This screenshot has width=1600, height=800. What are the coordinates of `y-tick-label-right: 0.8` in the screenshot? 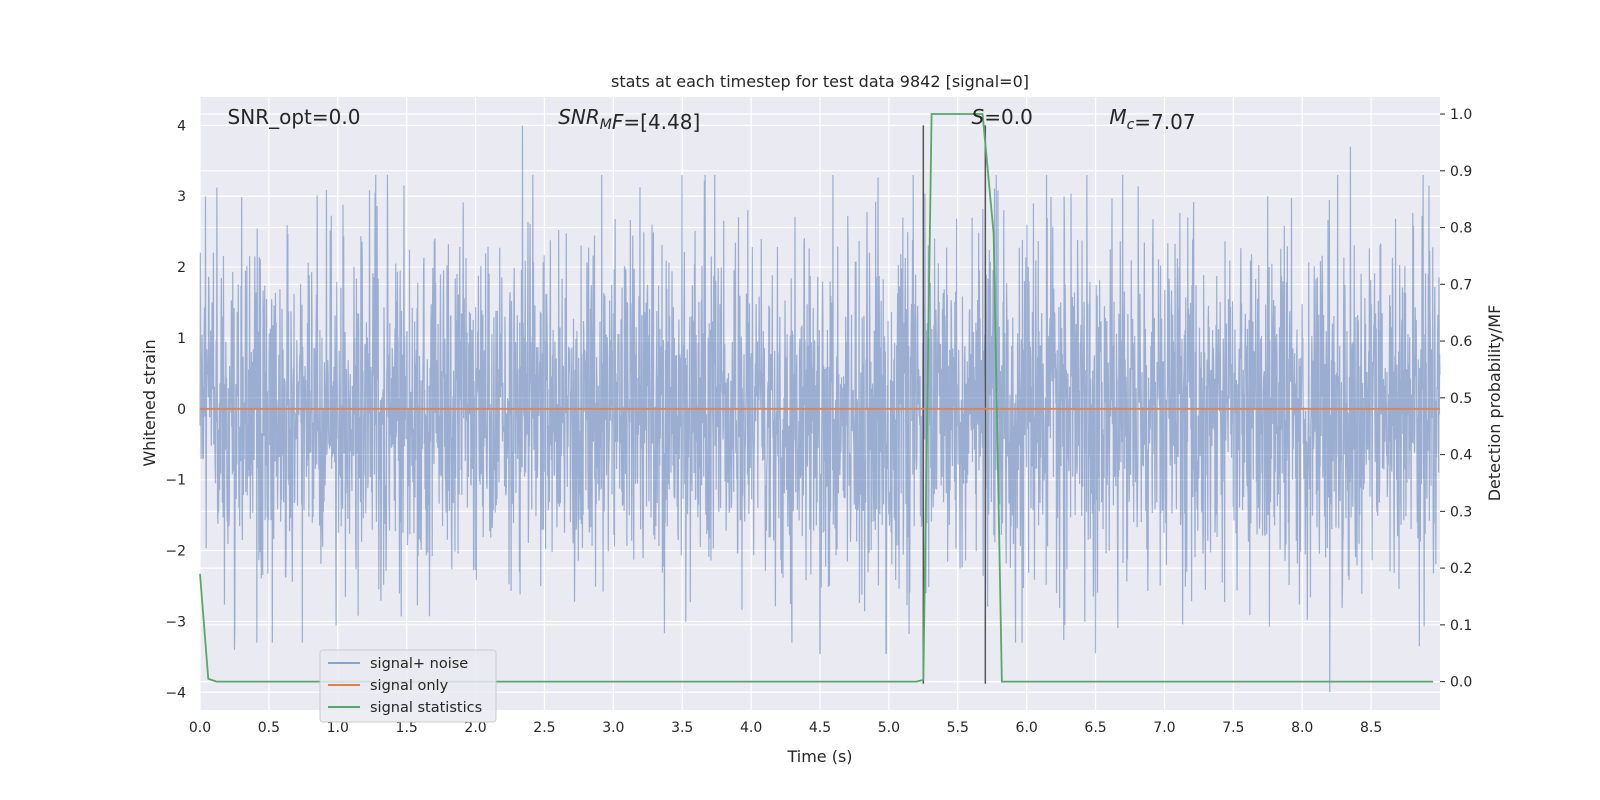 It's located at (1461, 229).